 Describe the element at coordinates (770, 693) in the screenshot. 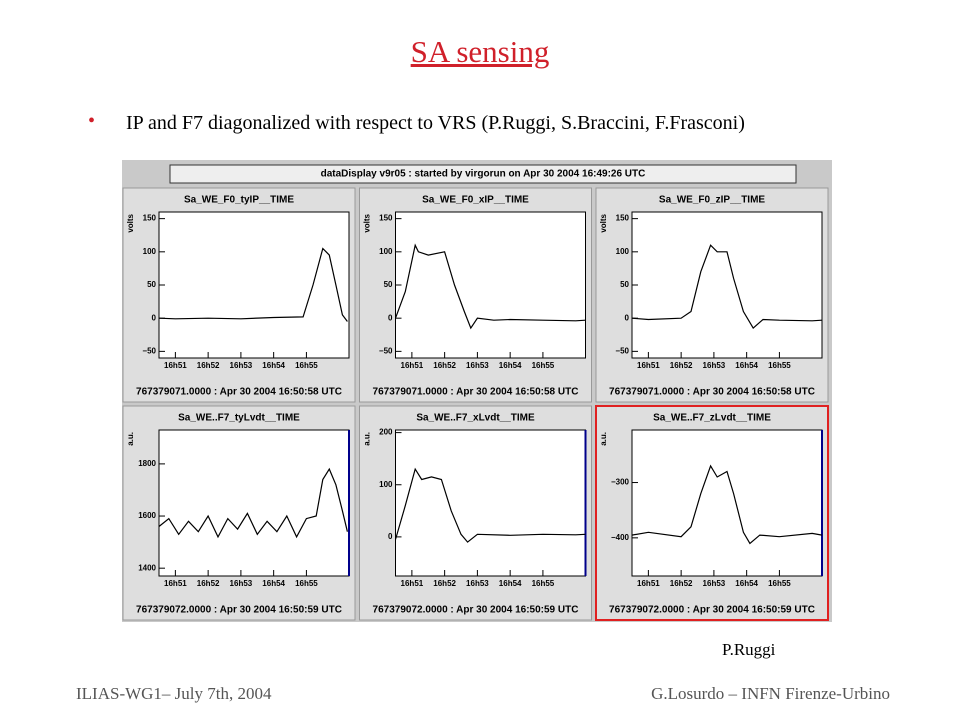

I see `footer-right: G.Losurdo – INFN Firenze-Urbino` at that location.